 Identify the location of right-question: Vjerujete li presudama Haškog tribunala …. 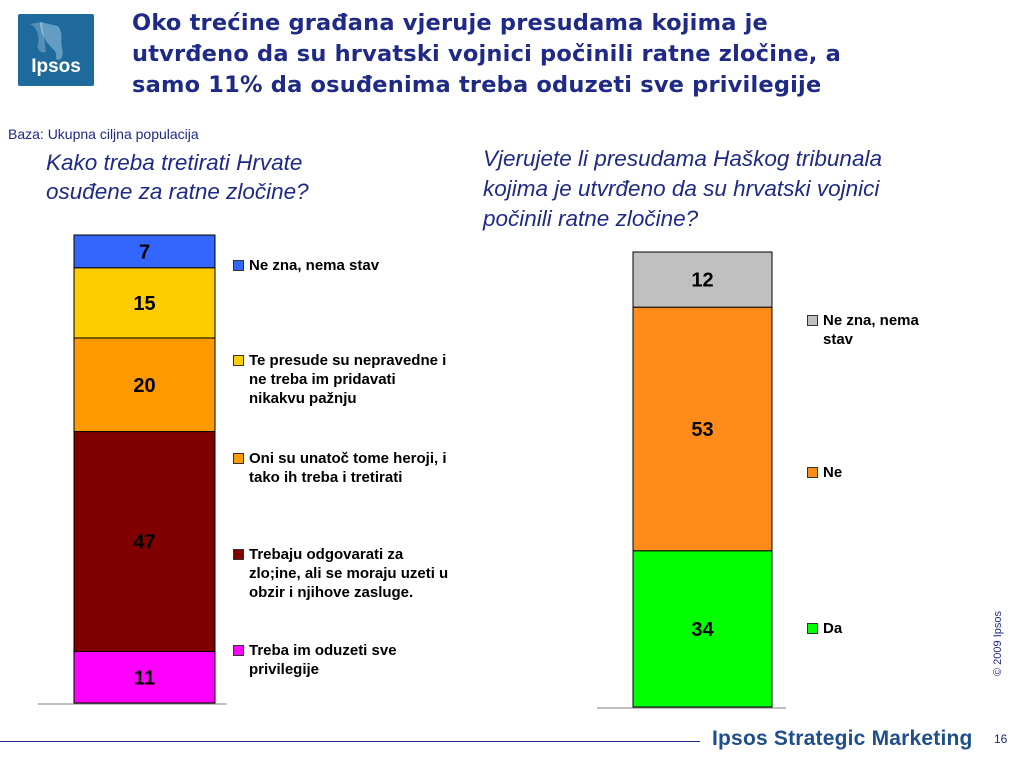
(743, 189).